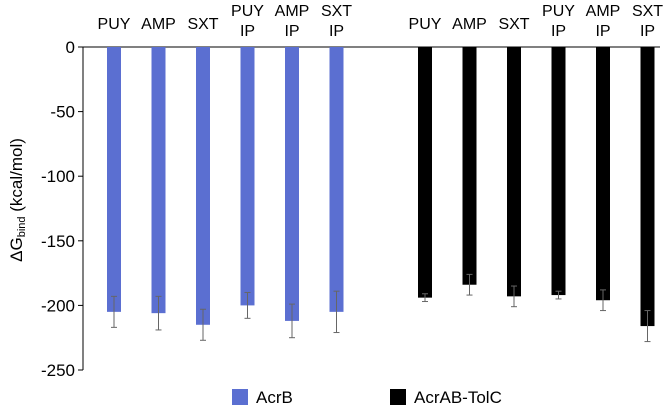 The image size is (668, 409). I want to click on svg-text: ΔGbind (kcal/mol), so click(17, 200).